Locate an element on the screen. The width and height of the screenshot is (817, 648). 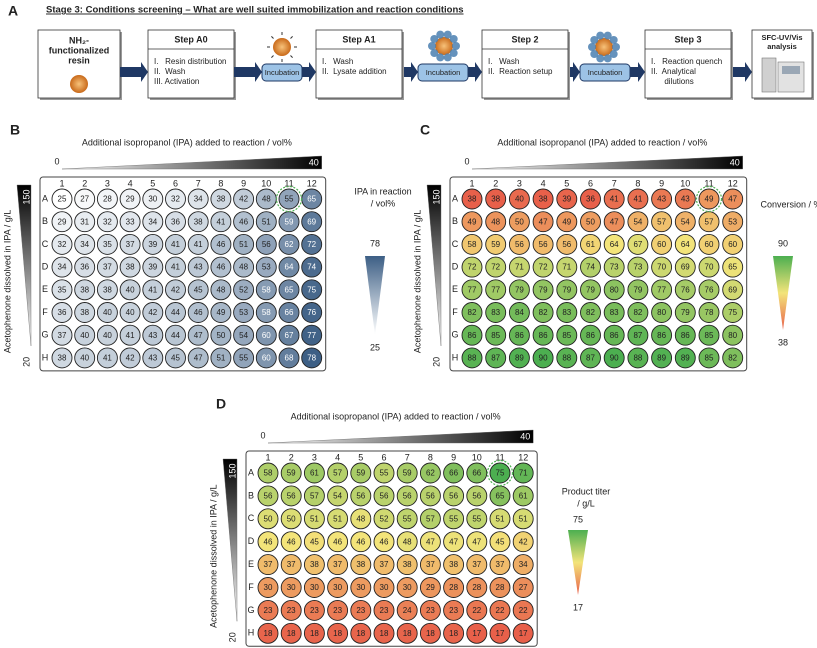
well-value: 90 is located at coordinates (614, 358).